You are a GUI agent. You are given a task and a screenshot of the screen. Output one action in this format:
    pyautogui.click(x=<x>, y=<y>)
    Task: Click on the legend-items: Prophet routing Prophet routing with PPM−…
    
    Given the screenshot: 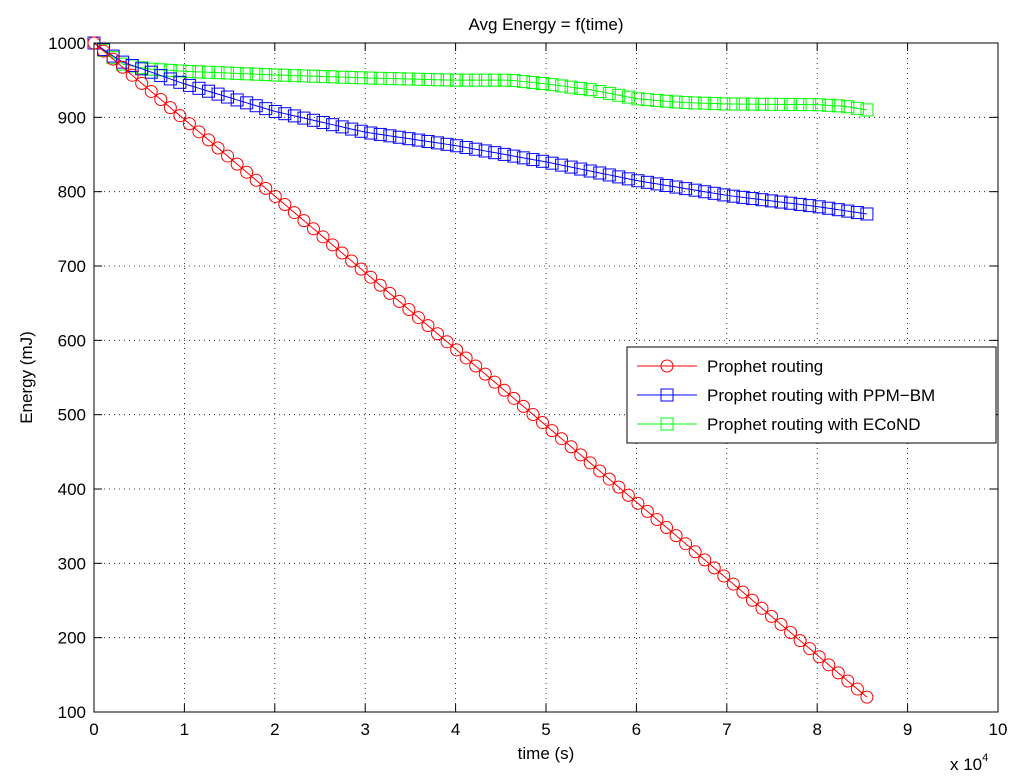 What is the action you would take?
    pyautogui.click(x=786, y=395)
    